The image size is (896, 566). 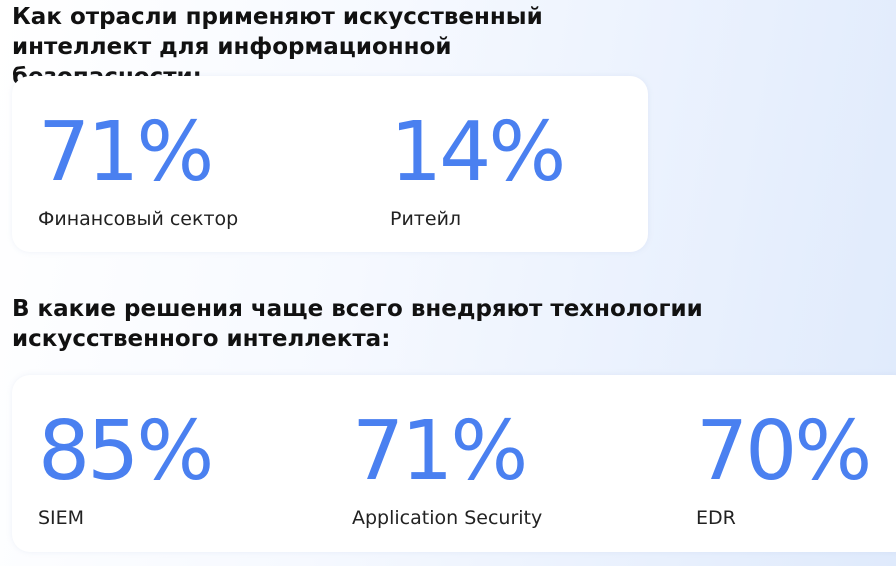 What do you see at coordinates (426, 219) in the screenshot?
I see `stat-label: Ритейл` at bounding box center [426, 219].